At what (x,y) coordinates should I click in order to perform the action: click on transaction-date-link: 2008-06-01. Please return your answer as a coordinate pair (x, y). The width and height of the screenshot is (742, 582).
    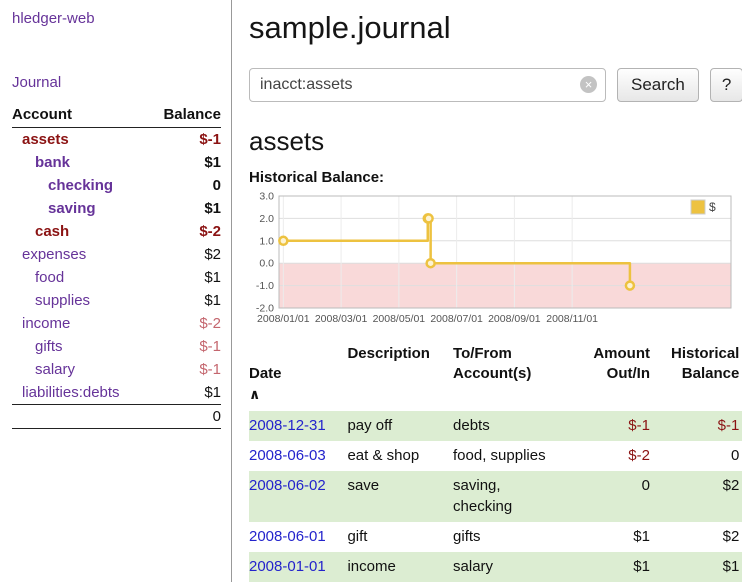
    Looking at the image, I should click on (287, 536).